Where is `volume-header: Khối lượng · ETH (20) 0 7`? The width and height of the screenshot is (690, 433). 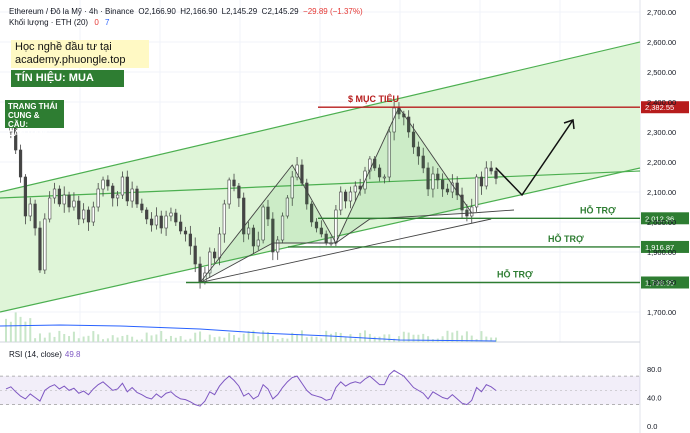
volume-header: Khối lượng · ETH (20) 0 7 is located at coordinates (59, 22).